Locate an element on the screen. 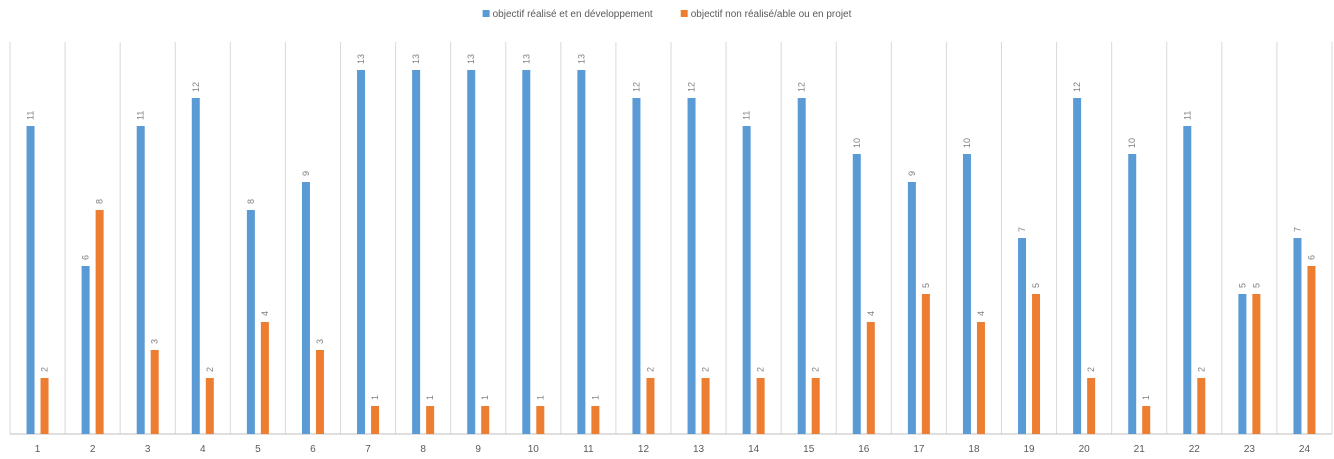 The height and width of the screenshot is (459, 1334). x-tick-label: 24 is located at coordinates (1305, 449).